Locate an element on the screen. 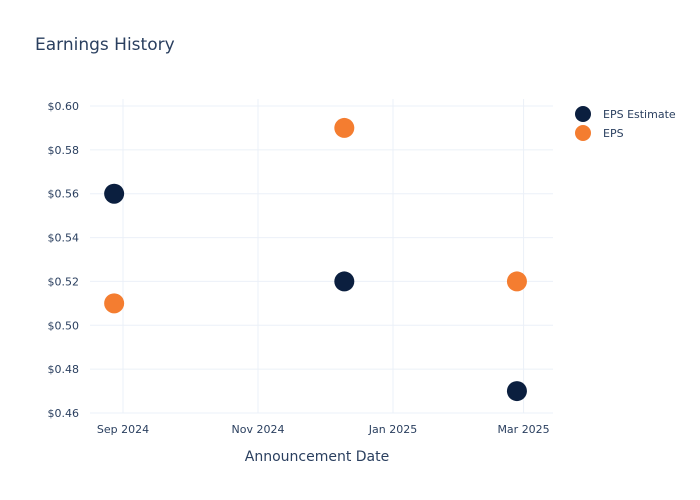  y-tick-label: $0.54 is located at coordinates (64, 238).